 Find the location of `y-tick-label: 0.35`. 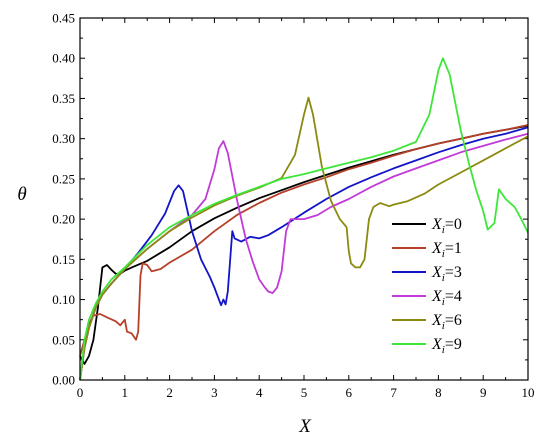

y-tick-label: 0.35 is located at coordinates (63, 98).